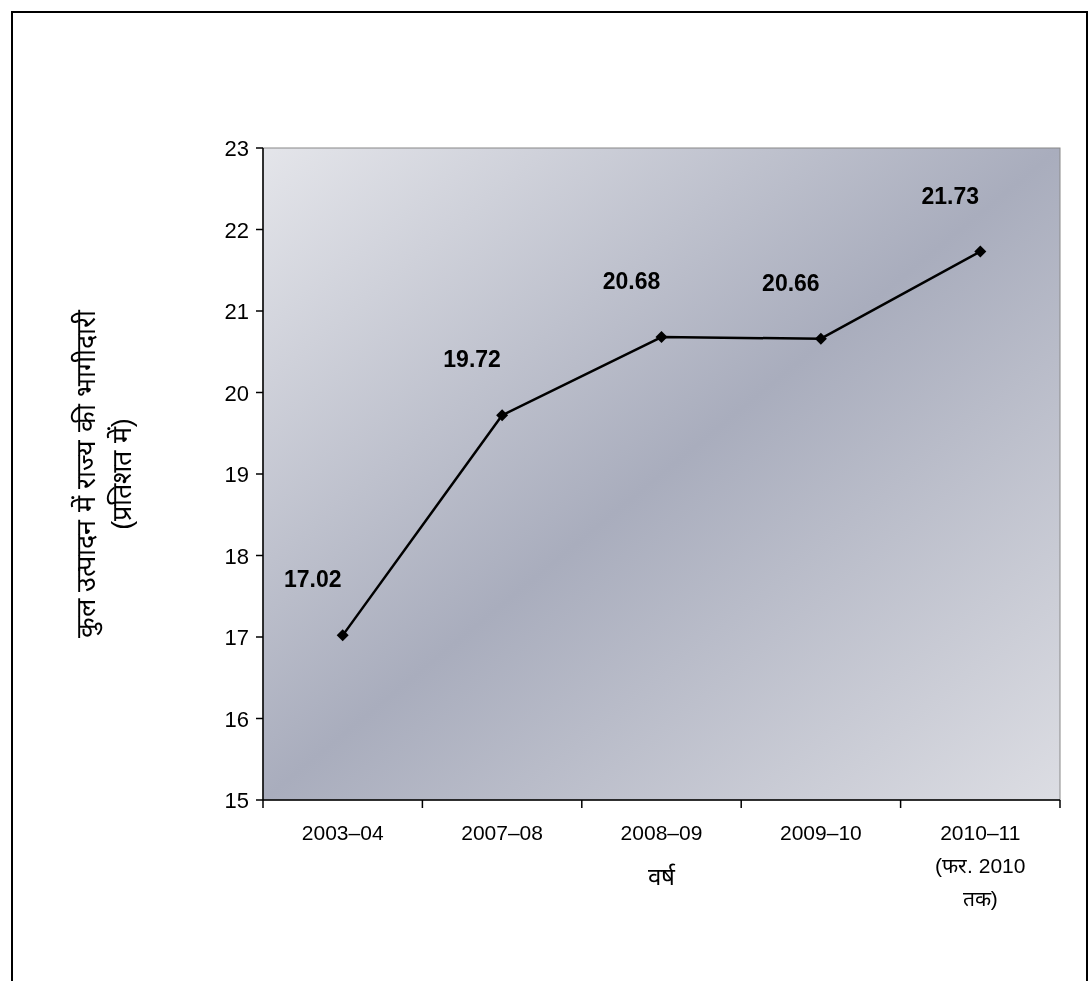 This screenshot has height=981, width=1089. What do you see at coordinates (312, 579) in the screenshot?
I see `data-label: 17.02` at bounding box center [312, 579].